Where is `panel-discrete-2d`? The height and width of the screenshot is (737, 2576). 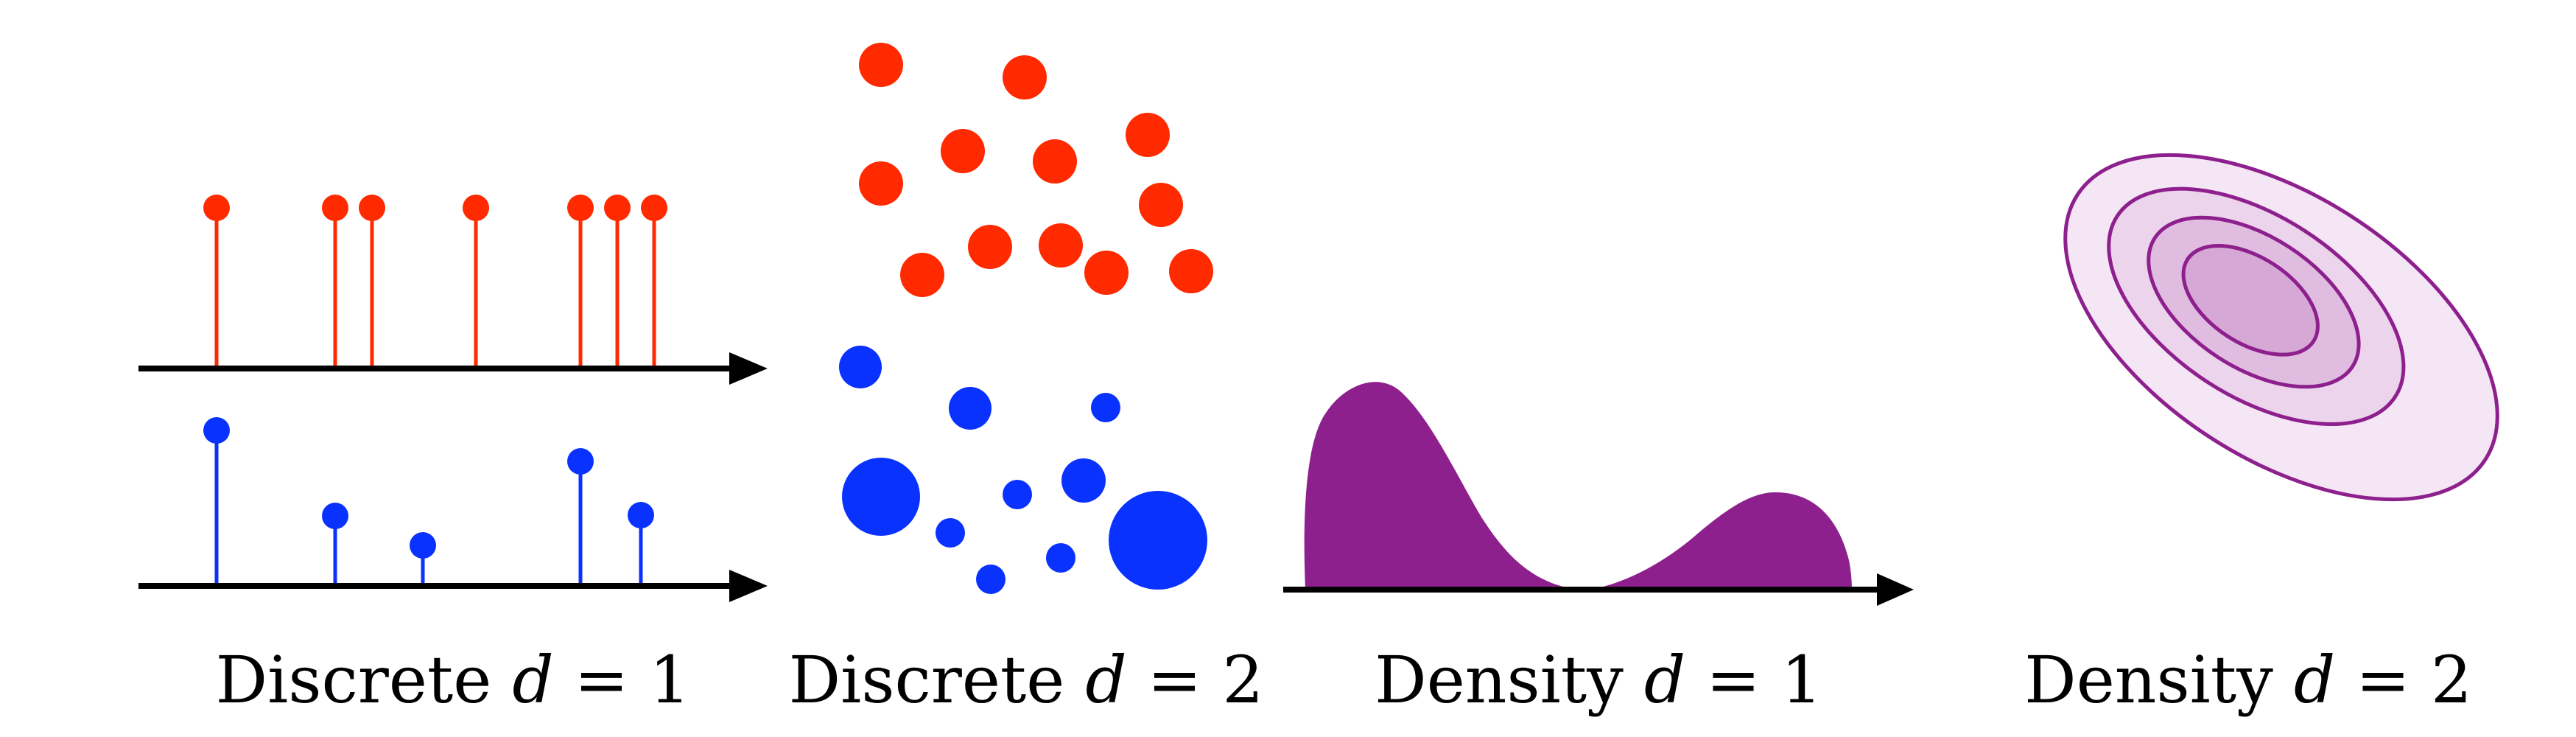
panel-discrete-2d is located at coordinates (1026, 318).